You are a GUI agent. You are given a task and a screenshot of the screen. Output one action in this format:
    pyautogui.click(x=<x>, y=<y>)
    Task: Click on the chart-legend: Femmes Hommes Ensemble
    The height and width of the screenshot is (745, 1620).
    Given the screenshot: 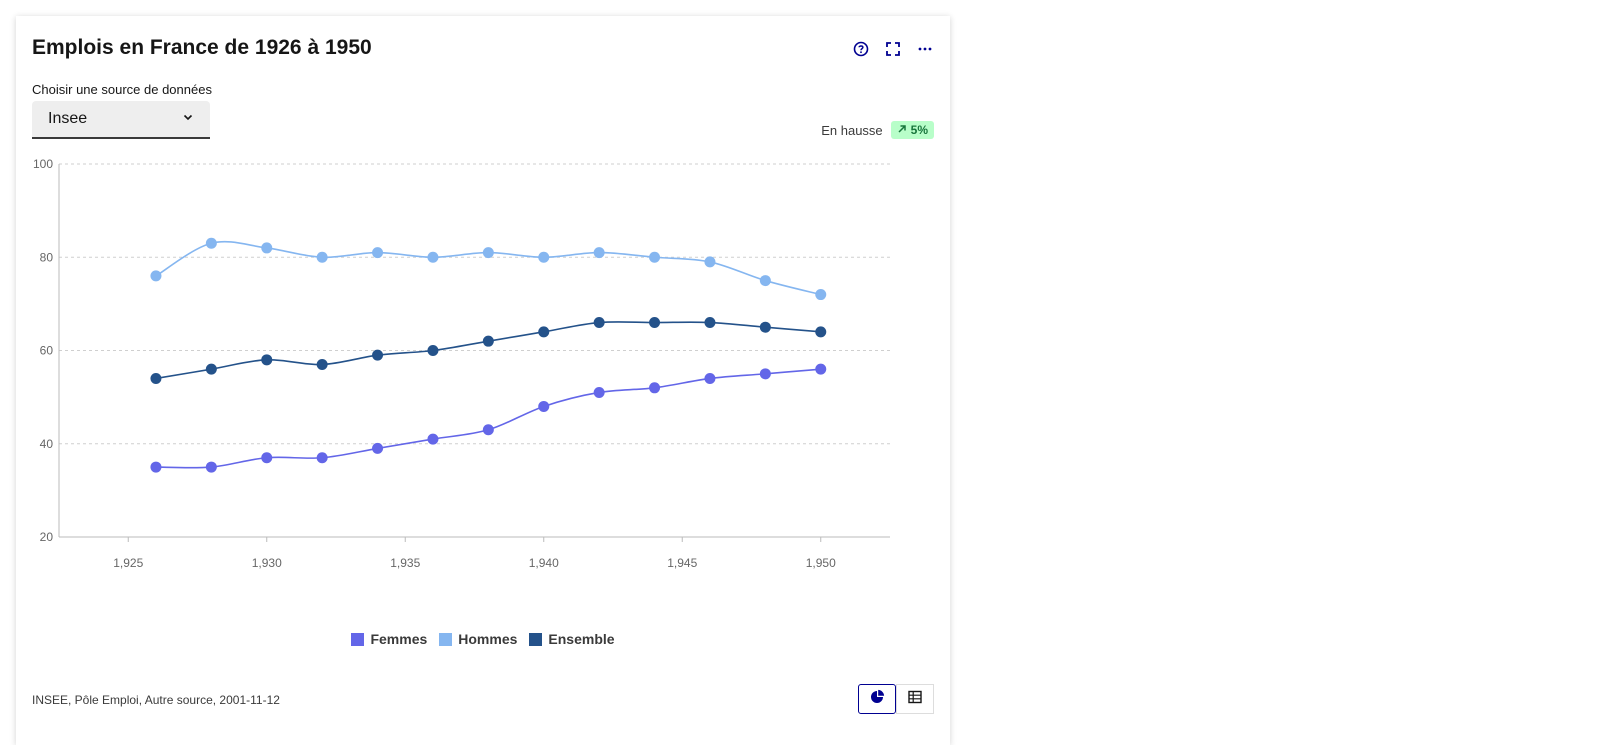 What is the action you would take?
    pyautogui.click(x=483, y=639)
    